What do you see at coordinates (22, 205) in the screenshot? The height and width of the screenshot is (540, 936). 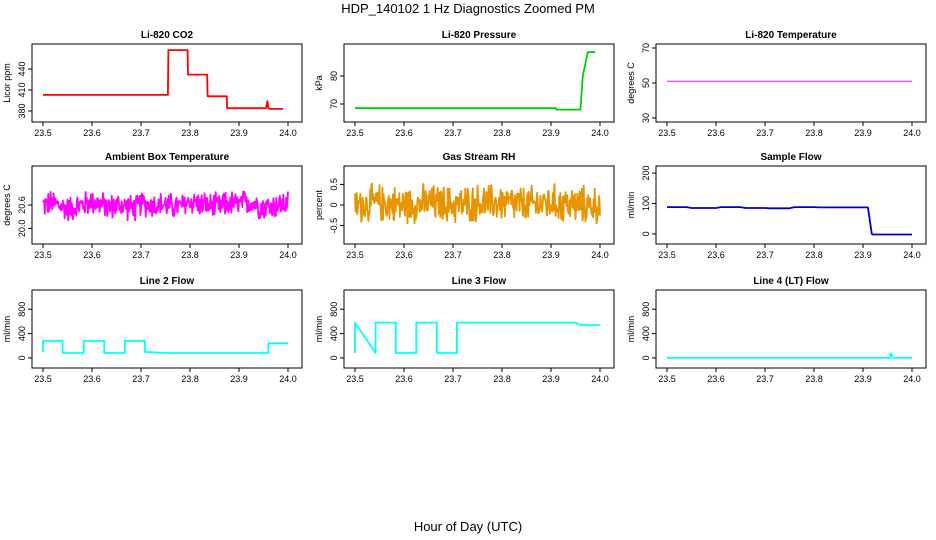 I see `y-tick-label: 20.6` at bounding box center [22, 205].